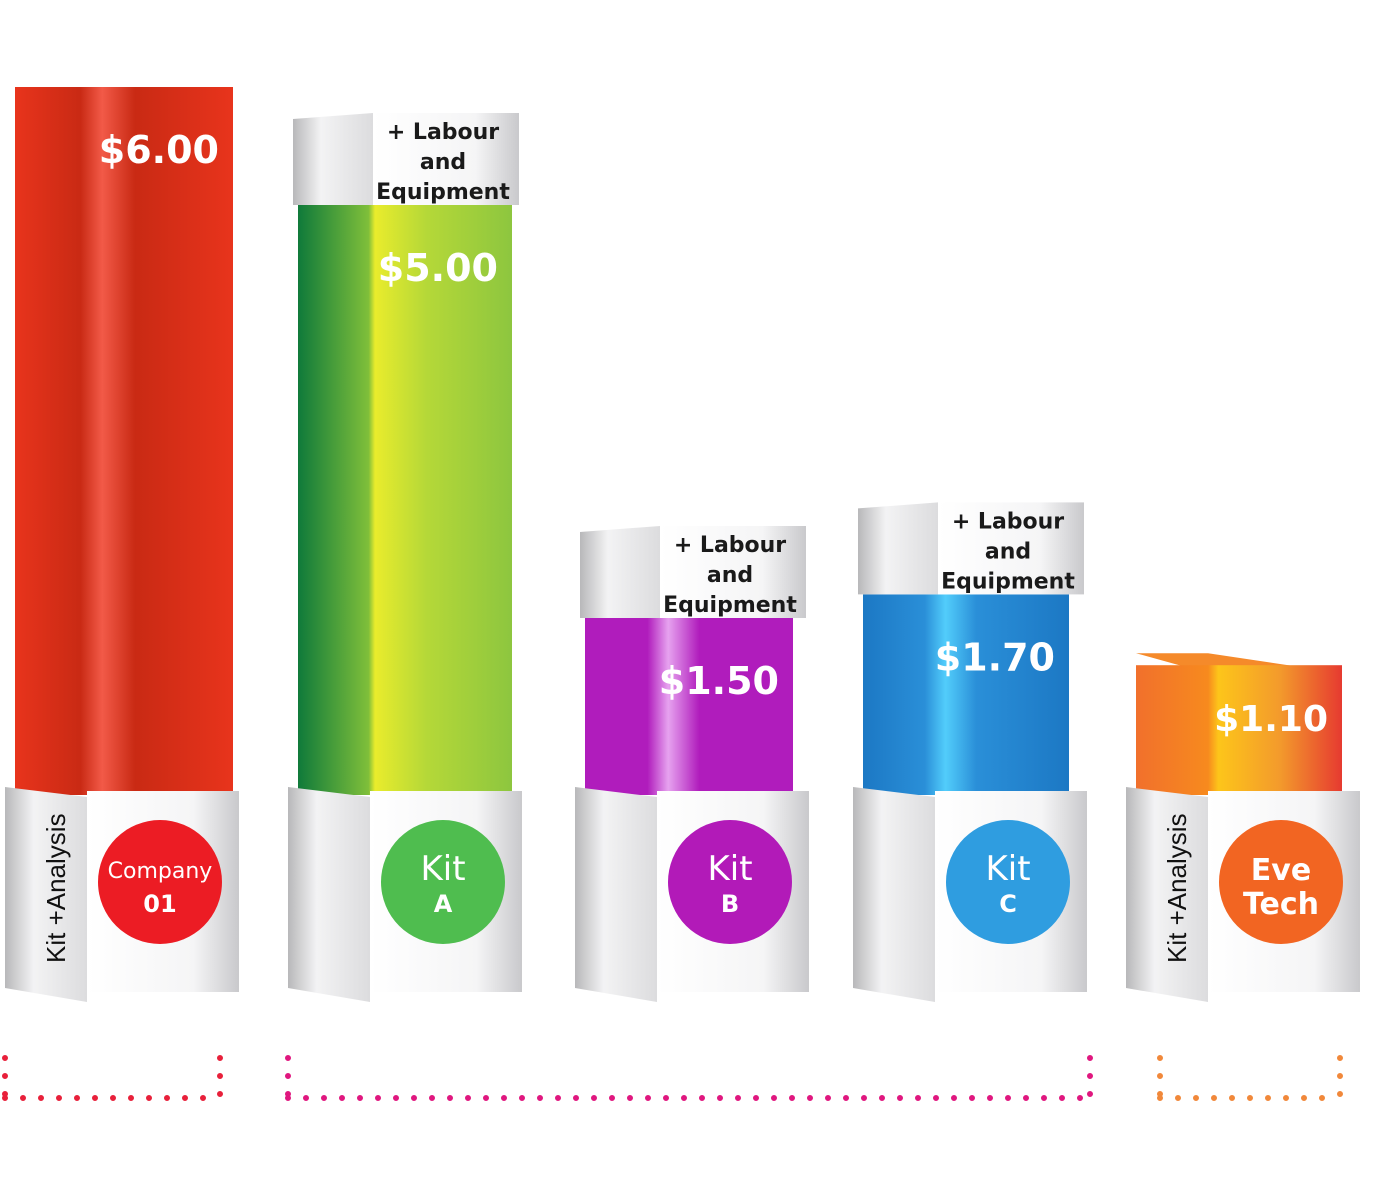  Describe the element at coordinates (730, 904) in the screenshot. I see `category-label-line2: B` at that location.